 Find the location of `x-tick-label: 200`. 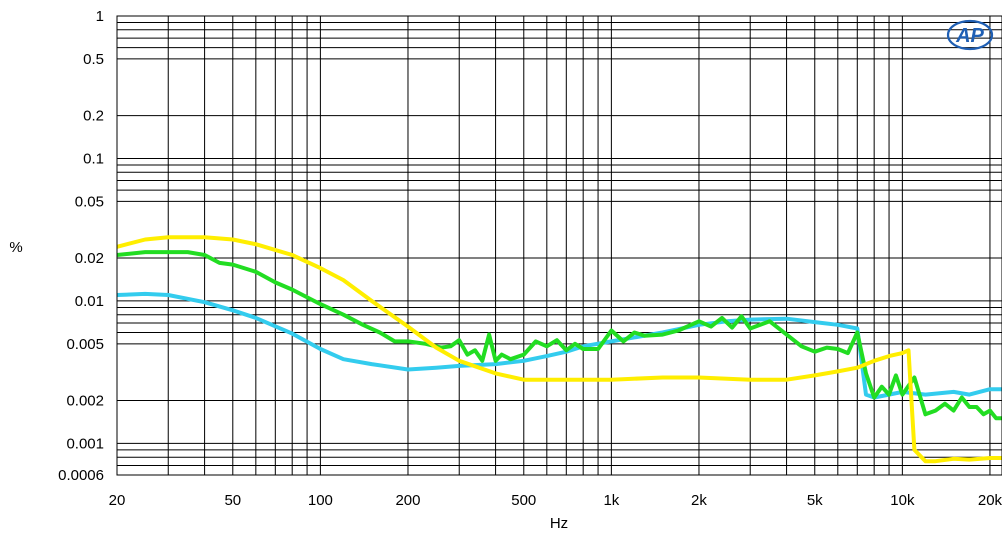

x-tick-label: 200 is located at coordinates (407, 500).